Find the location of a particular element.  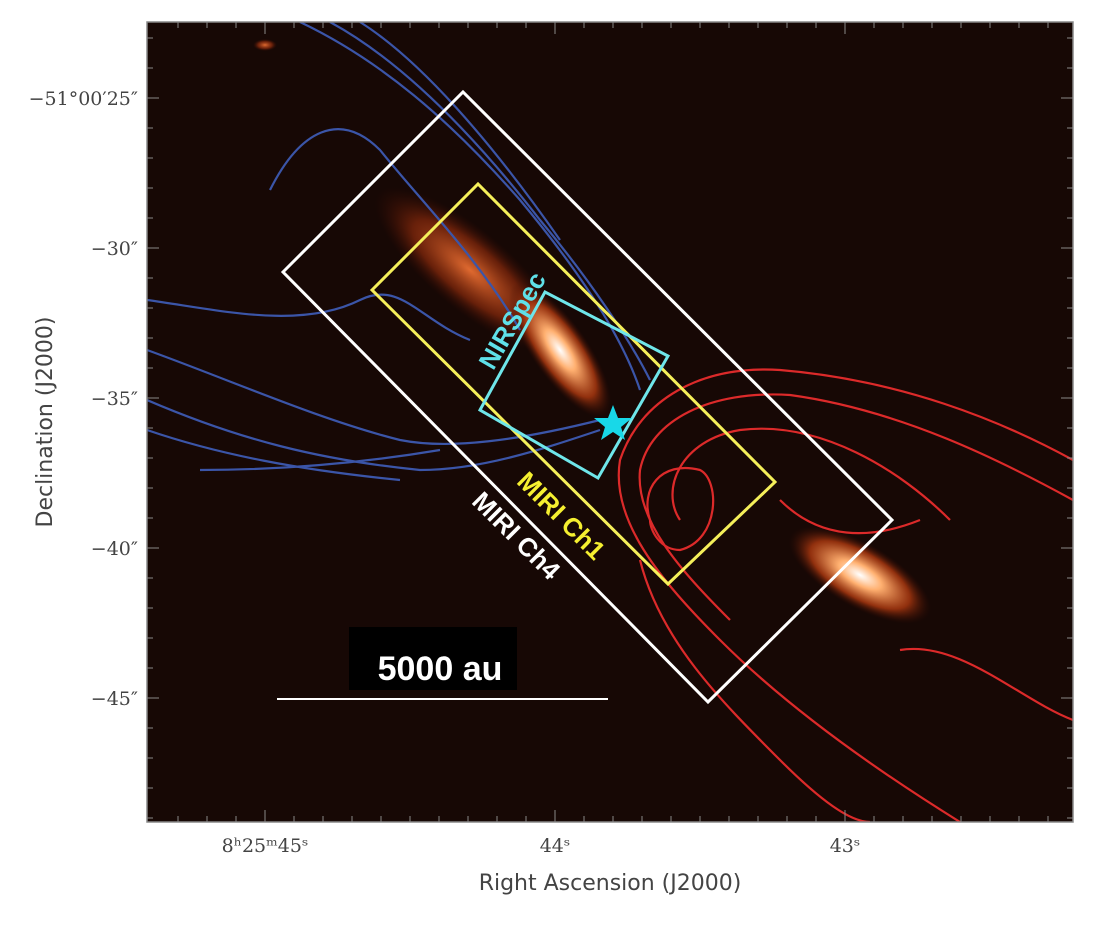

scale-bar-label: 5000 au is located at coordinates (440, 669).